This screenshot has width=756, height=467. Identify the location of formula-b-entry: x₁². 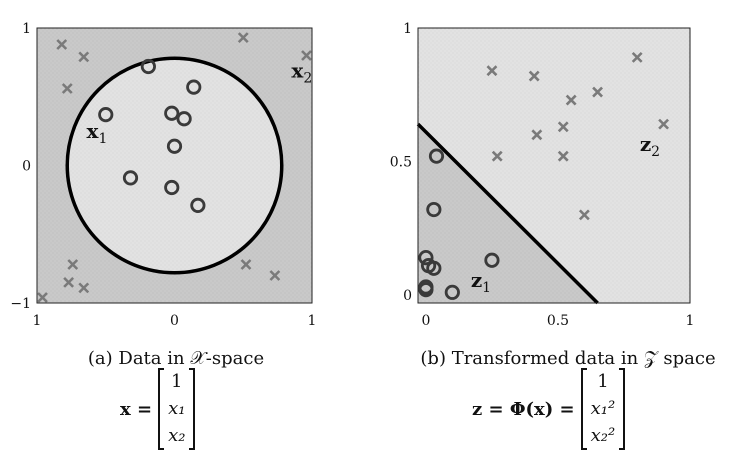
(603, 408).